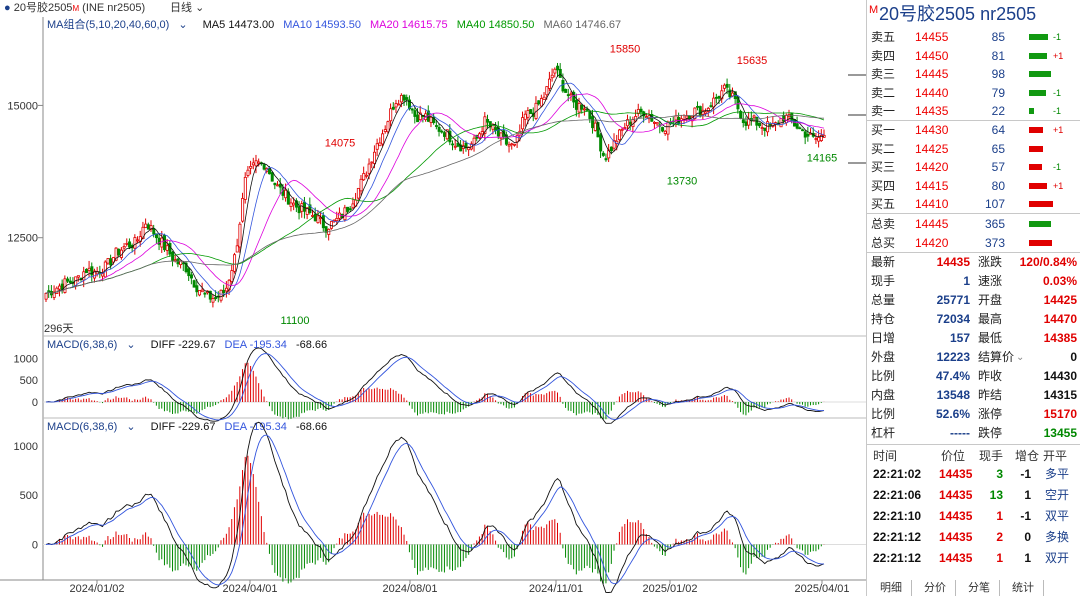 The height and width of the screenshot is (596, 1080). What do you see at coordinates (1057, 111) in the screenshot?
I see `level-change: -1` at bounding box center [1057, 111].